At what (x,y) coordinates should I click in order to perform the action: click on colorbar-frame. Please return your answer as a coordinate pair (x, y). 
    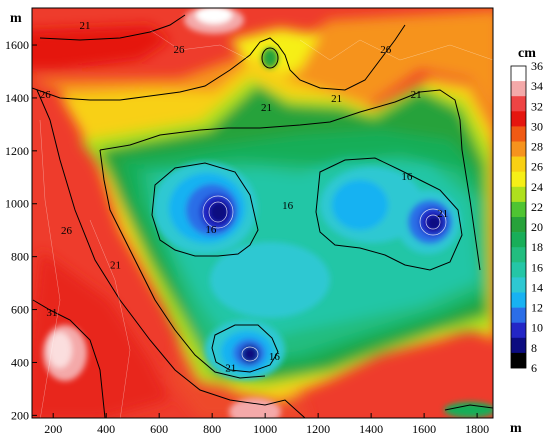
    Looking at the image, I should click on (518, 217).